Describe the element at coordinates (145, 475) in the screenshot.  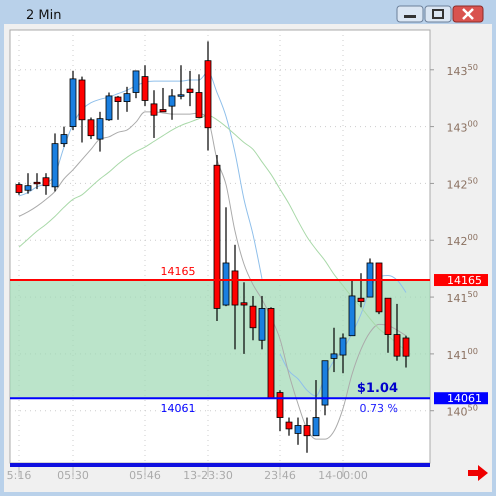
I see `x-tick-label: 05:46` at that location.